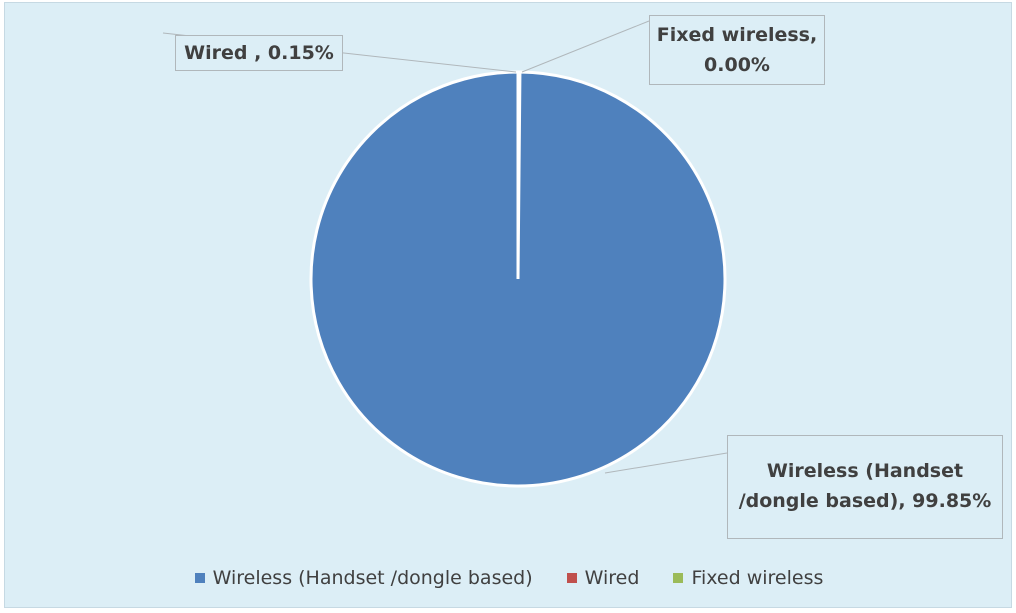 The height and width of the screenshot is (613, 1016). I want to click on legend-item-wireless: Wireless (Handset /dongle based), so click(363, 578).